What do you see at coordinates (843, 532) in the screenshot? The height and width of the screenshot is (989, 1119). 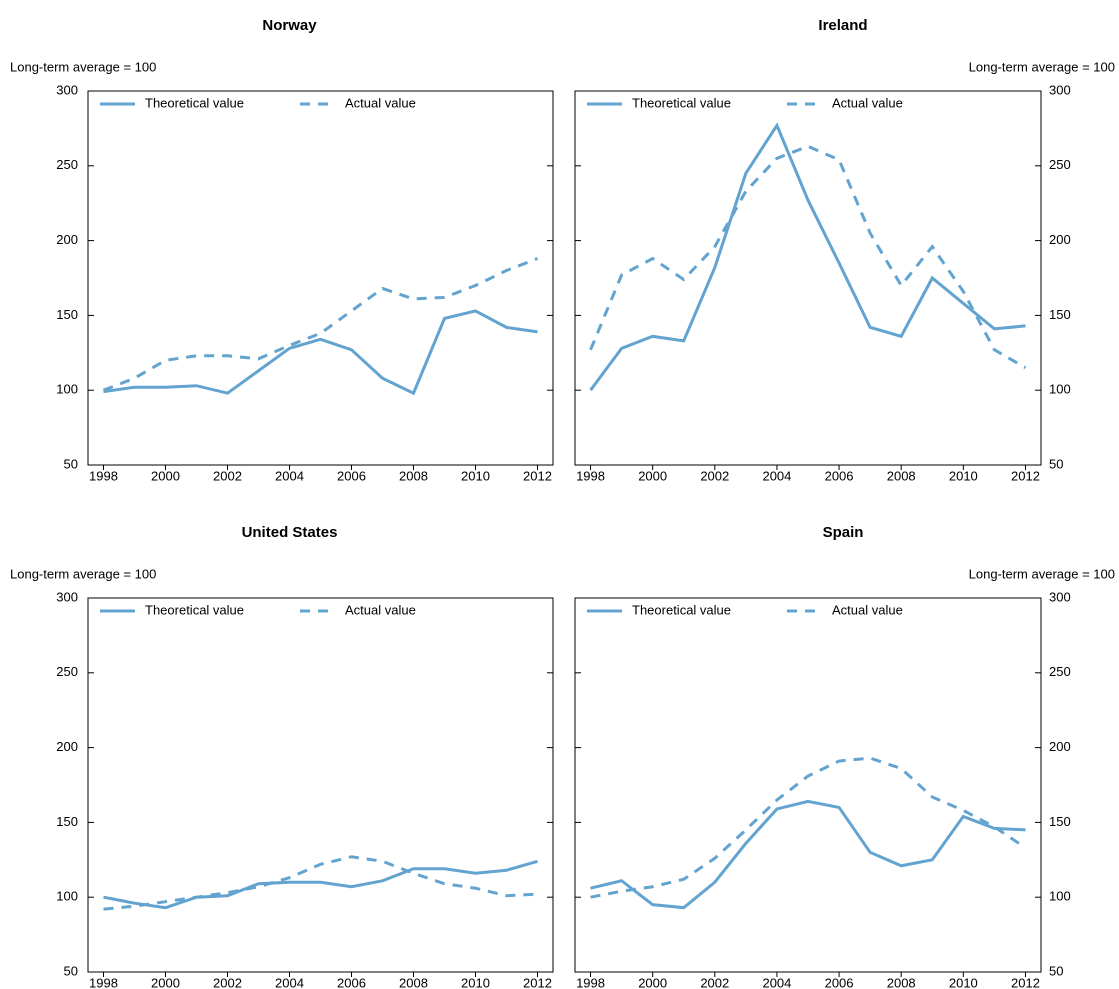 I see `chart-title: Spain` at bounding box center [843, 532].